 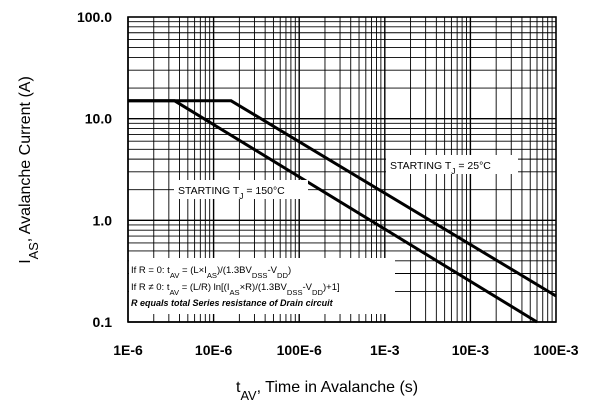 What do you see at coordinates (98, 119) in the screenshot?
I see `y-tick-label: 10.0` at bounding box center [98, 119].